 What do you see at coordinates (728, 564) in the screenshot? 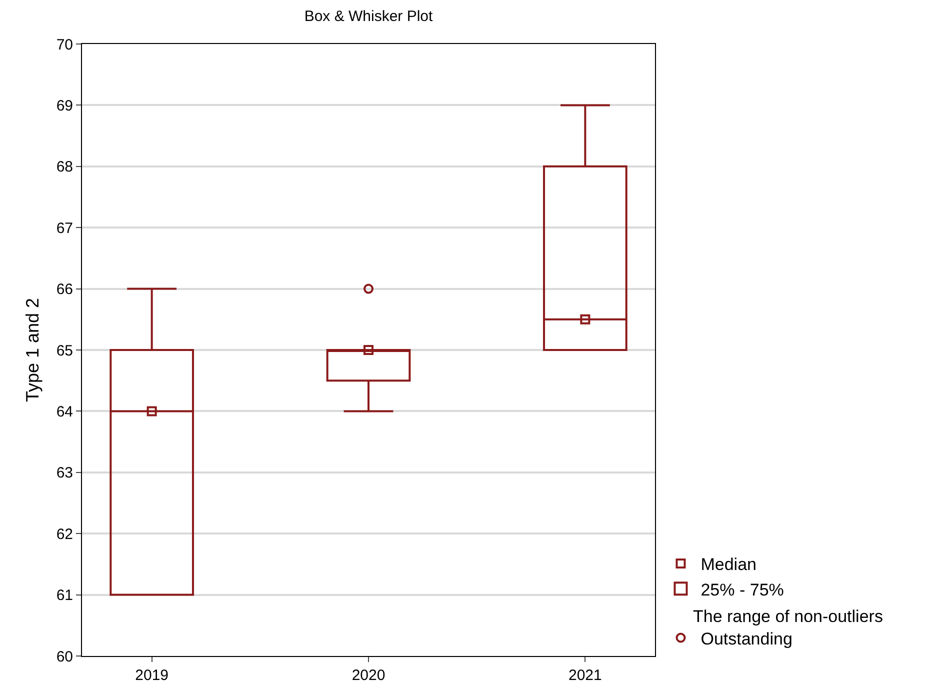
I see `legend-label: Median` at bounding box center [728, 564].